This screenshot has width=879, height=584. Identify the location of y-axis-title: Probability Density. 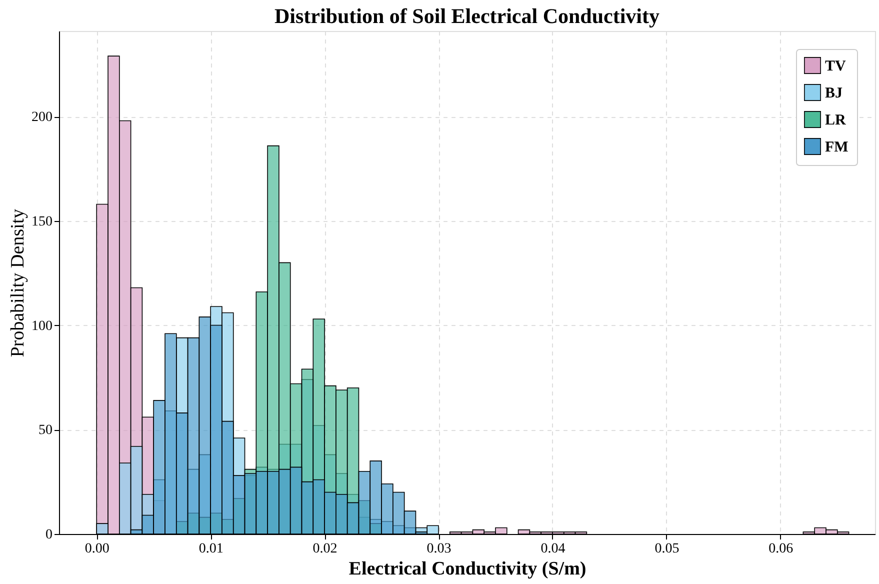
(18, 283).